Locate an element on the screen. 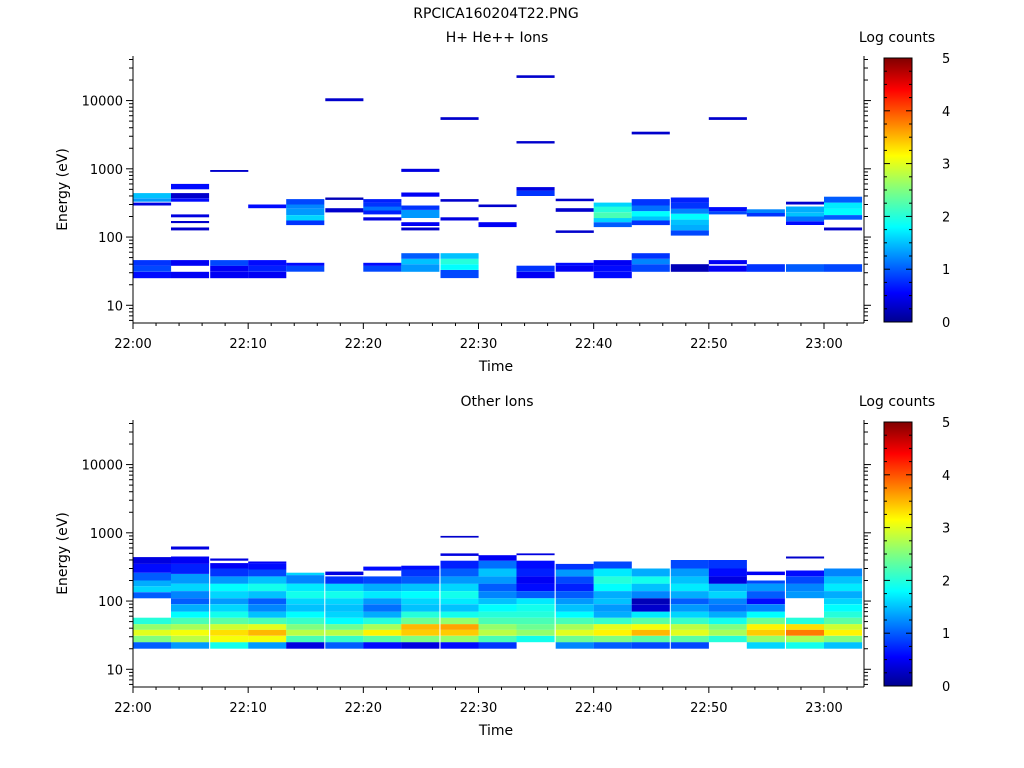 Image resolution: width=1024 pixels, height=768 pixels. y-axis-label: Energy (eV) is located at coordinates (63, 553).